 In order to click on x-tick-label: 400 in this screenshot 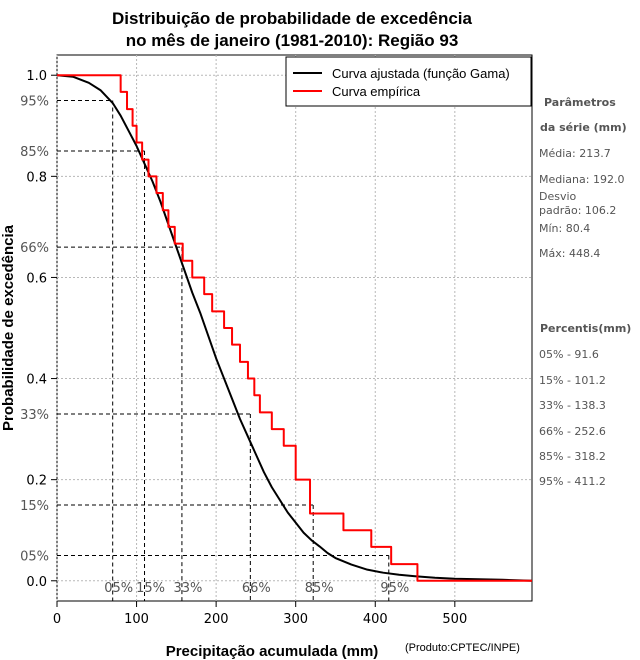, I will do `click(375, 619)`.